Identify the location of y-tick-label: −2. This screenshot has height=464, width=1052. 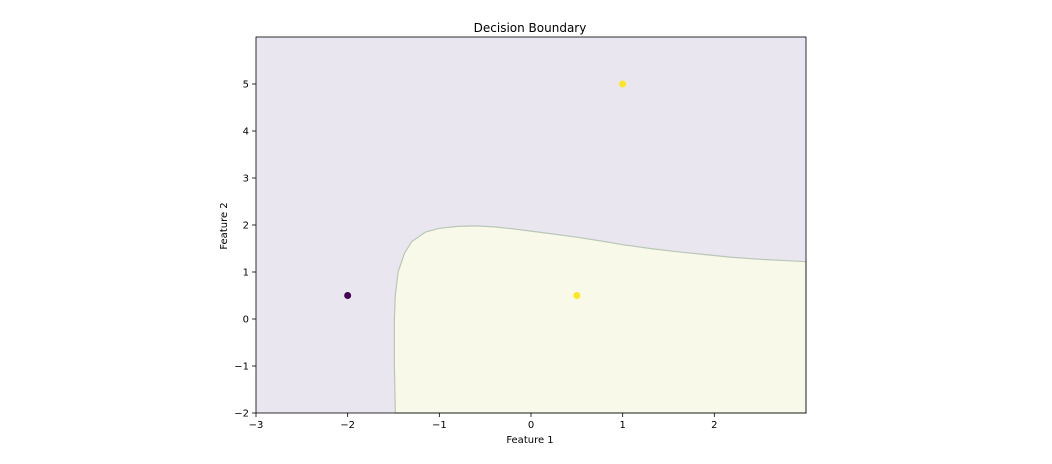
(241, 414).